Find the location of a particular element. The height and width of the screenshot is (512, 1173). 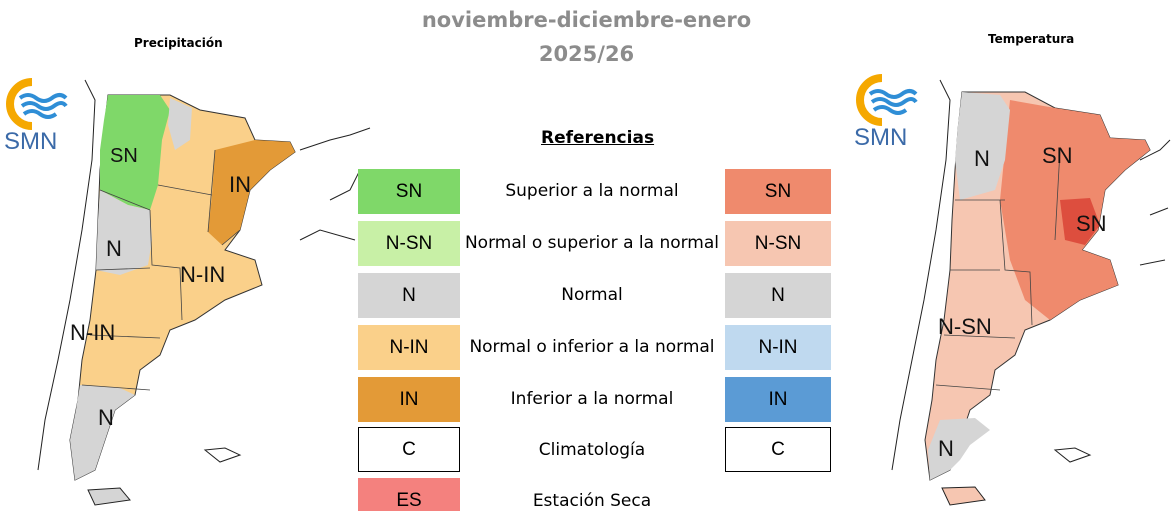

region-n-nw-temp is located at coordinates (982, 146).